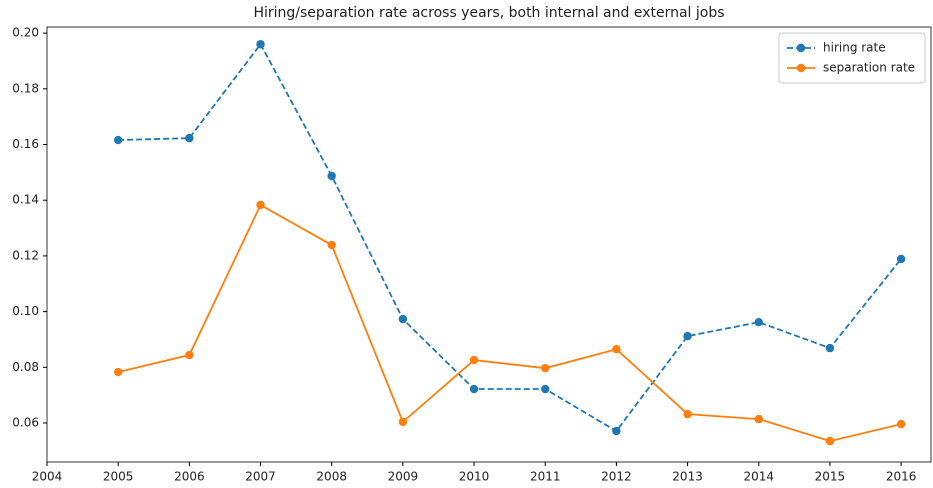 The width and height of the screenshot is (933, 488). Describe the element at coordinates (616, 477) in the screenshot. I see `x-tick-label: 2012` at that location.